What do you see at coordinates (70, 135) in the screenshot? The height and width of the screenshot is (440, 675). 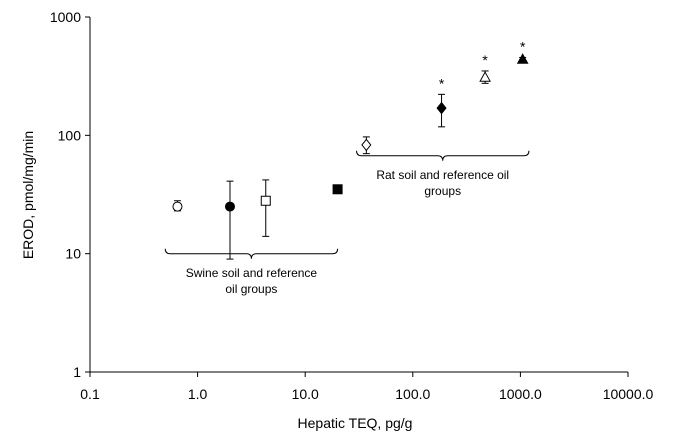 I see `y-tick-label: 100` at bounding box center [70, 135].